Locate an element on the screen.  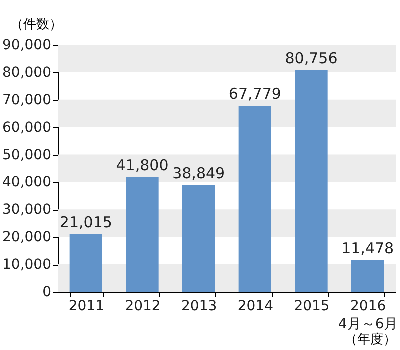
y-tick-label: 70,000 is located at coordinates (27, 100).